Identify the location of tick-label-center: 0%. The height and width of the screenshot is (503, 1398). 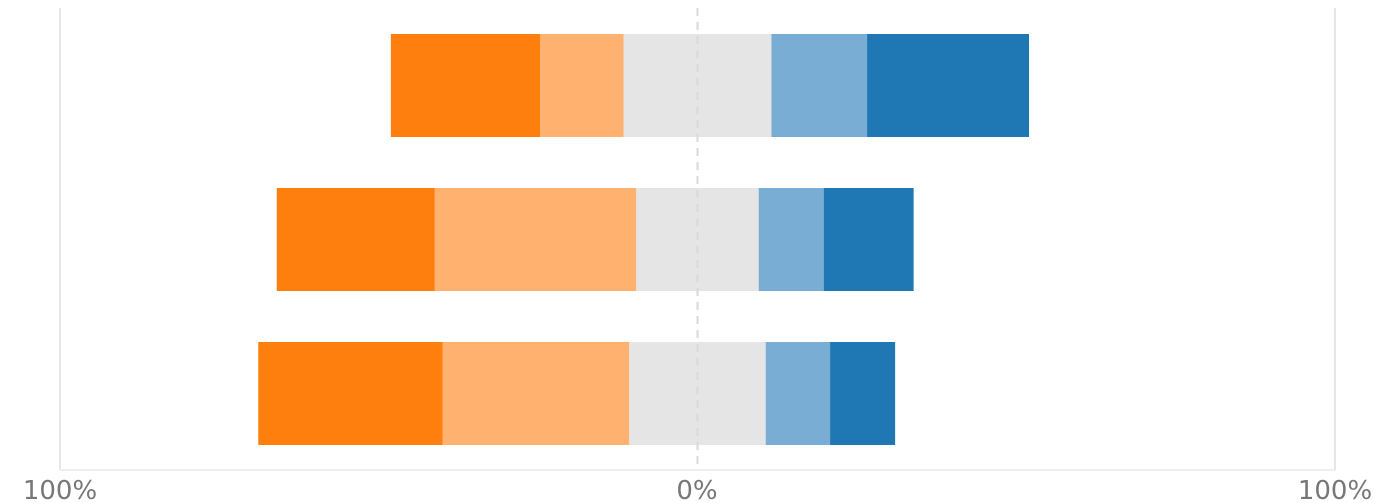
(696, 489).